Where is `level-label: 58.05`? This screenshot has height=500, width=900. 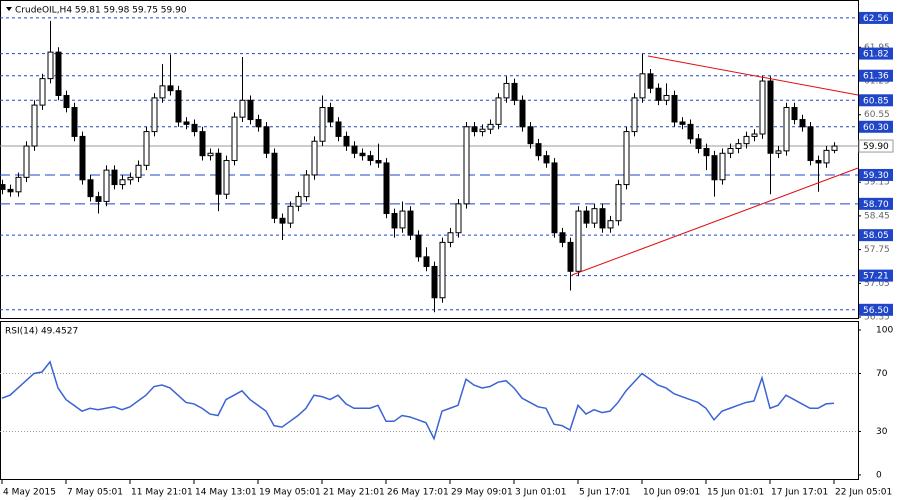 level-label: 58.05 is located at coordinates (876, 236).